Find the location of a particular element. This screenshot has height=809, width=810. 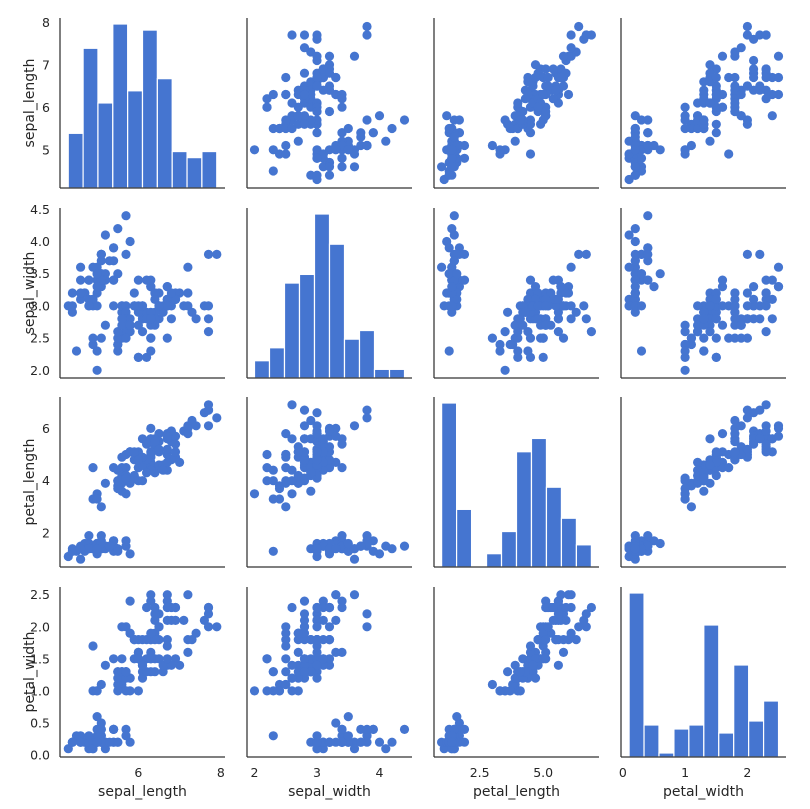

panel-petal_length-vs-petal_width is located at coordinates (703, 482).